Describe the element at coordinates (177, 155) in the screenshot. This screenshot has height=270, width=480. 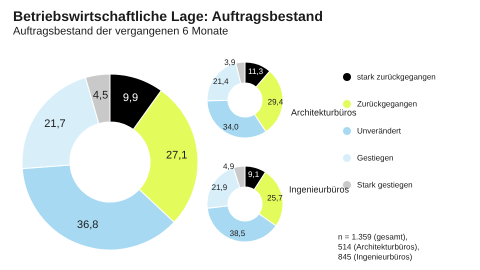
I see `data-label: 27,1` at that location.